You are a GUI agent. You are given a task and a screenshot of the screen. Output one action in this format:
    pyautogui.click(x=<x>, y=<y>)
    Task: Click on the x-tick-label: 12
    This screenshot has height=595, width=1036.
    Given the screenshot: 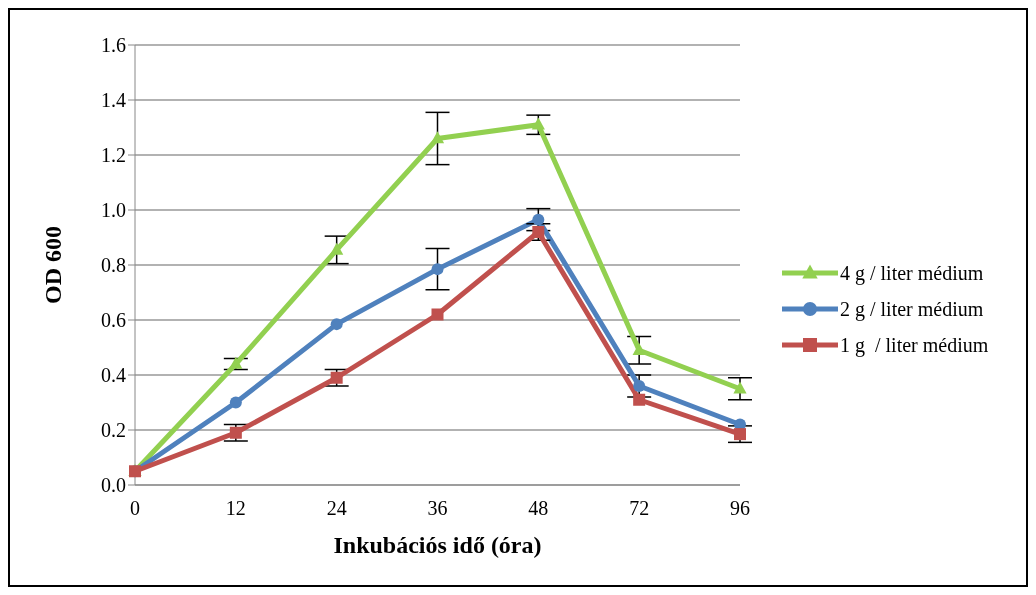 What is the action you would take?
    pyautogui.click(x=235, y=508)
    